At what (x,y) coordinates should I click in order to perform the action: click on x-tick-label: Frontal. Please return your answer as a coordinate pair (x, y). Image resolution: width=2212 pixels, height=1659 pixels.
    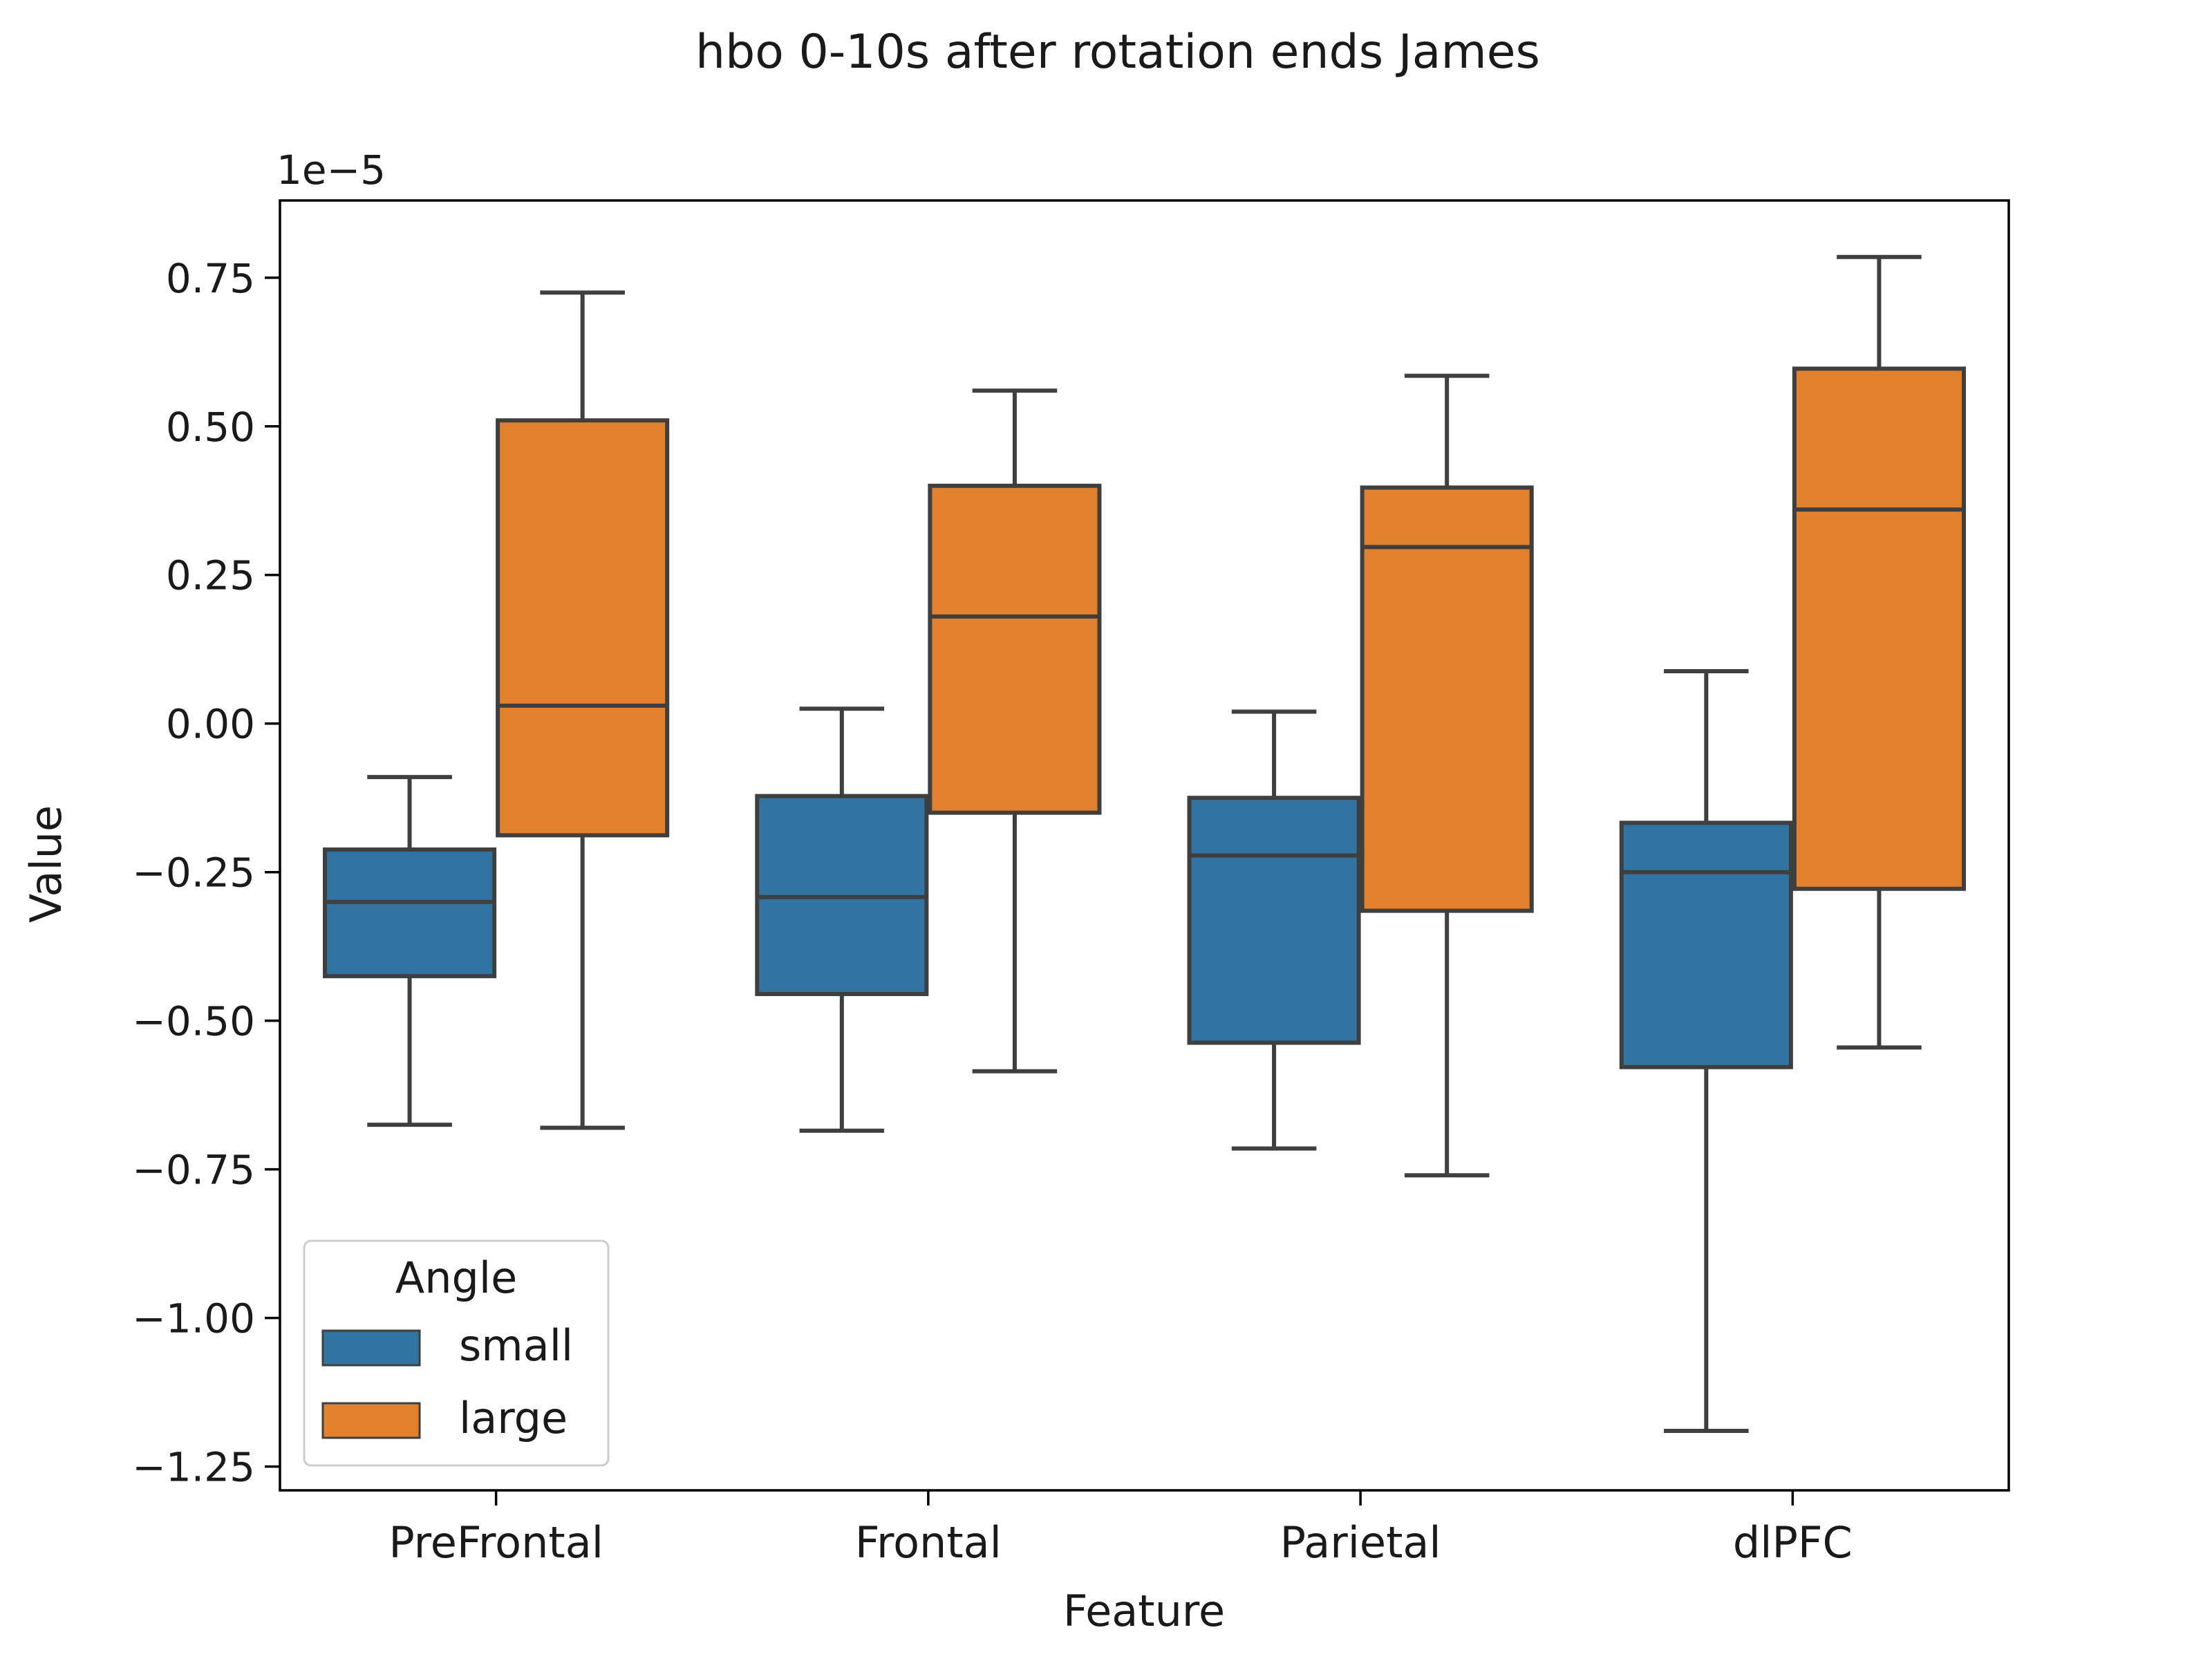
    Looking at the image, I should click on (929, 1543).